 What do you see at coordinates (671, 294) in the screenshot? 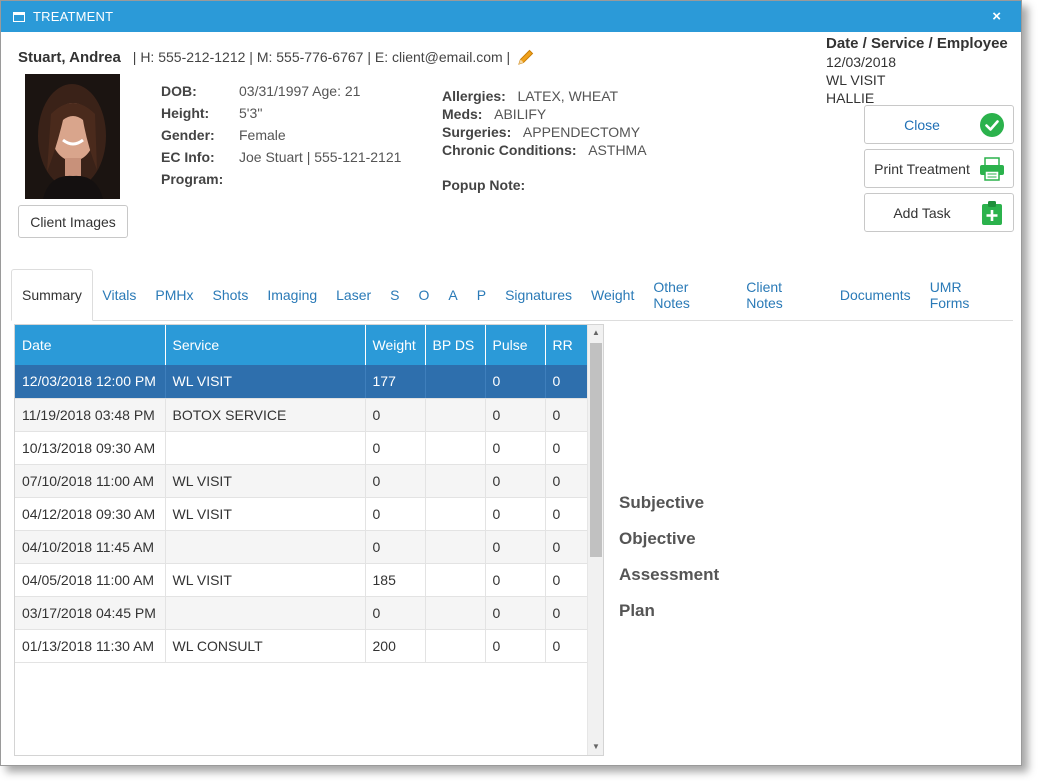
I see `tab-other-notes: Other Notes` at bounding box center [671, 294].